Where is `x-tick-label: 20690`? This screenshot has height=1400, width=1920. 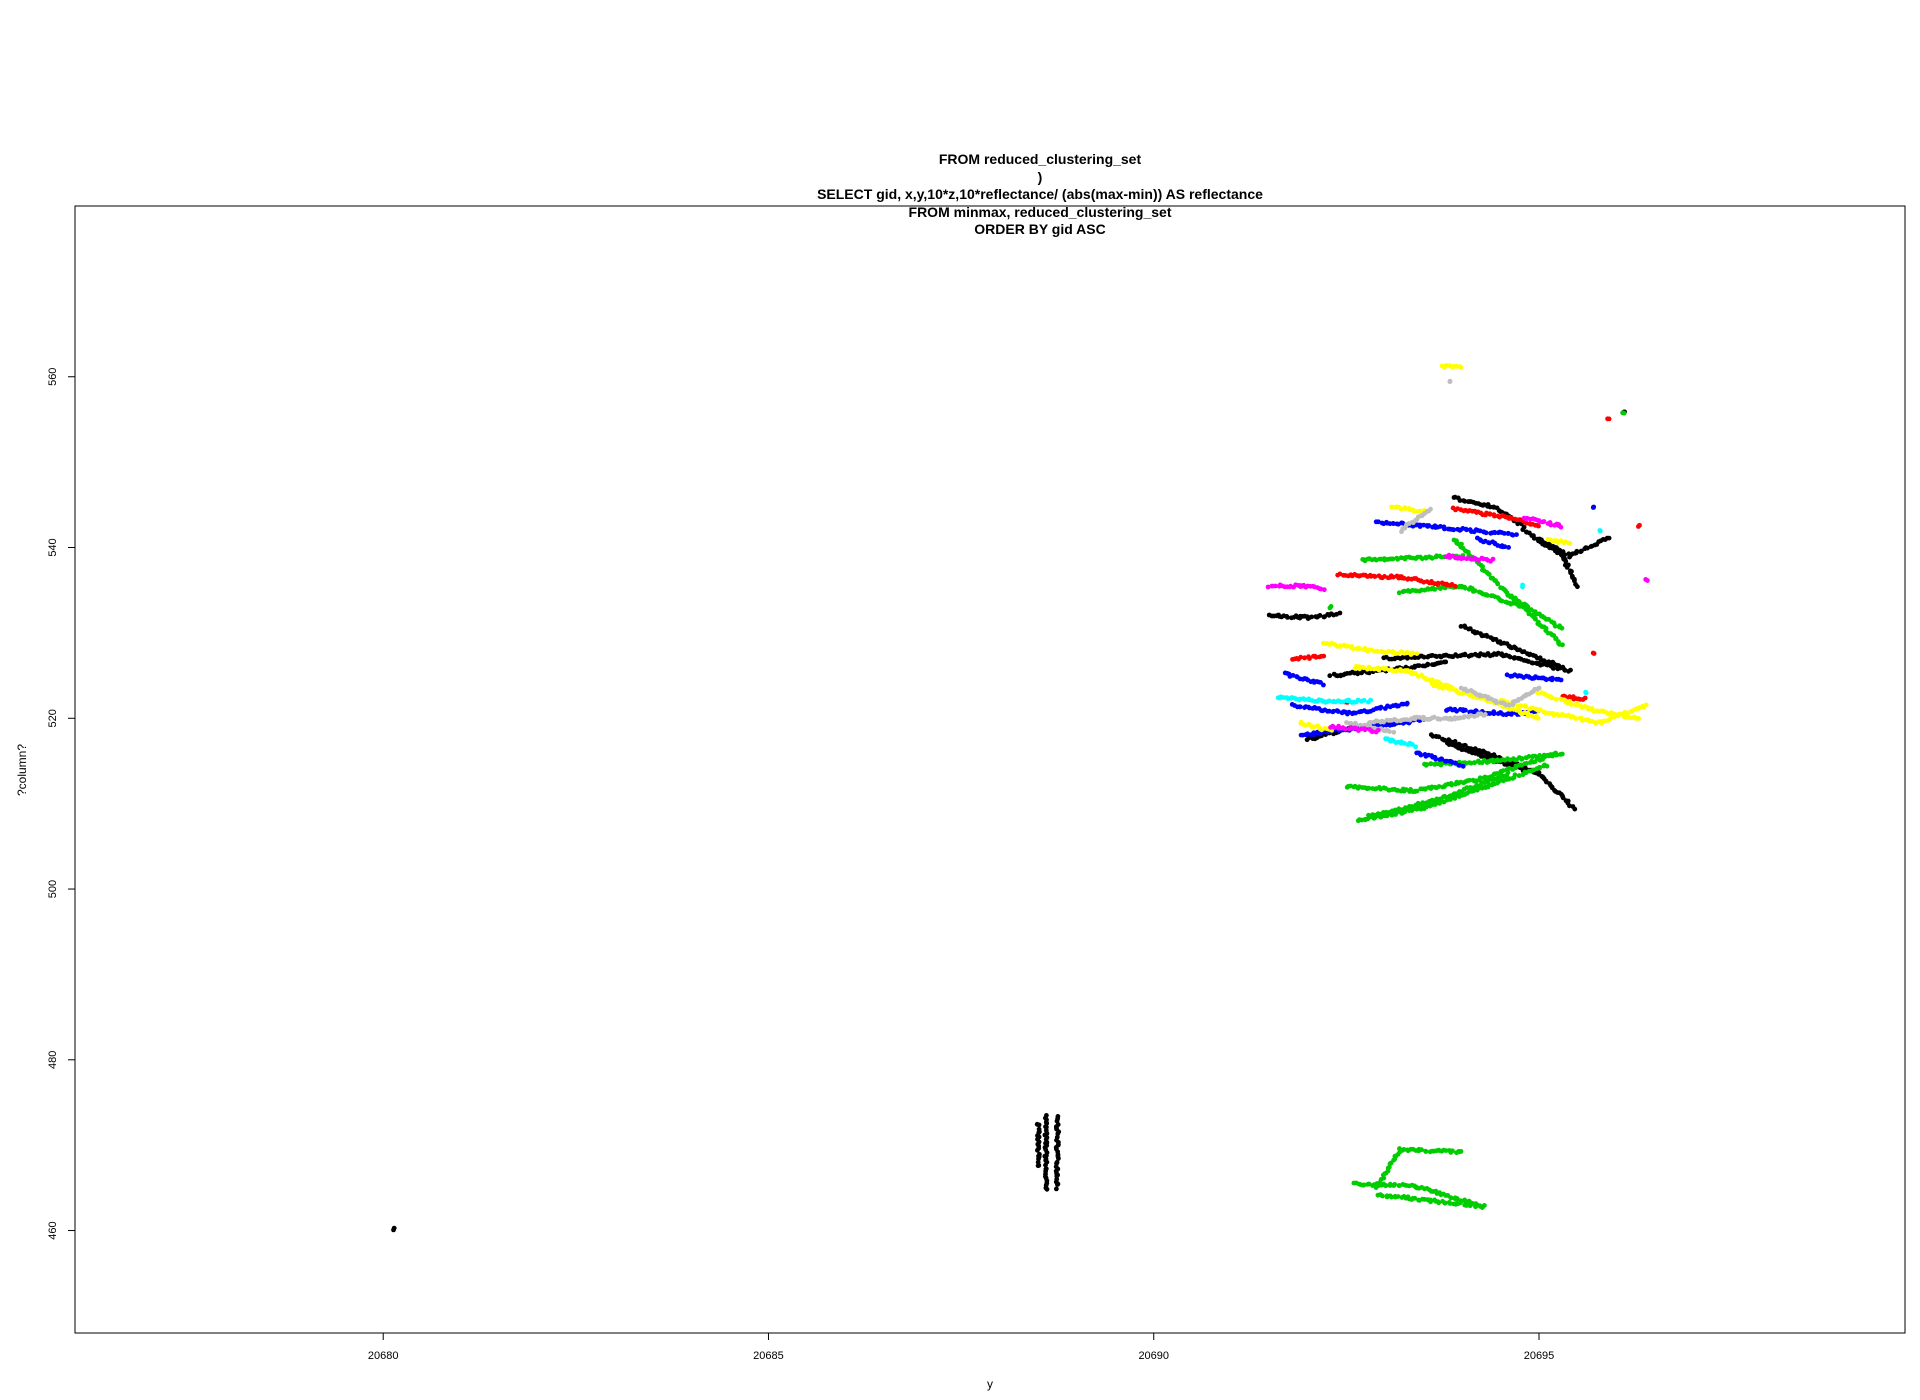 x-tick-label: 20690 is located at coordinates (1153, 1356).